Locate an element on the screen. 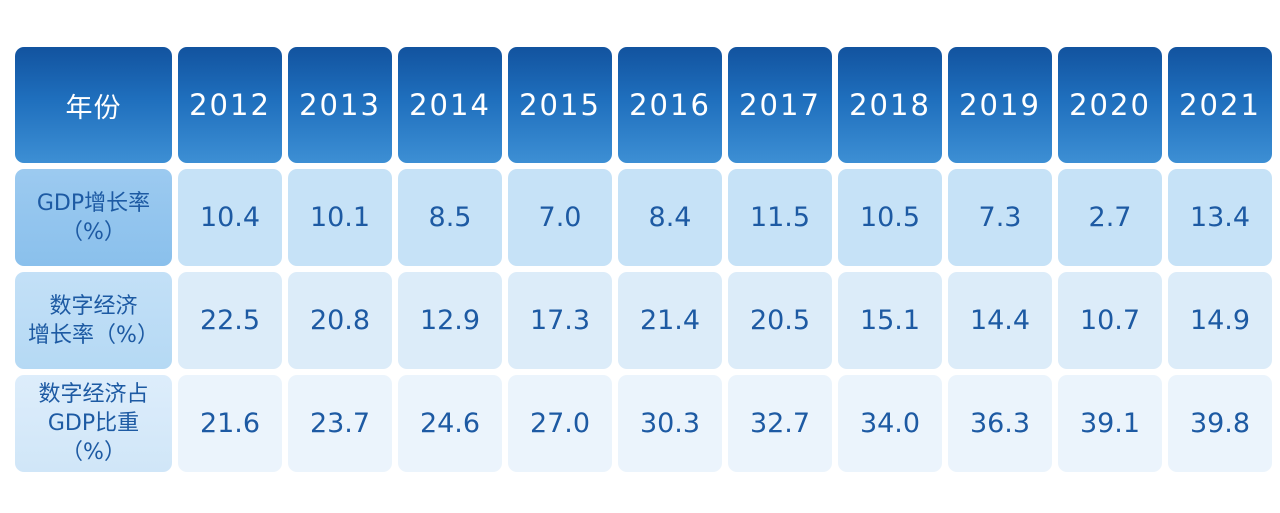 This screenshot has height=513, width=1280. header-year-2020: 2020 is located at coordinates (1110, 105).